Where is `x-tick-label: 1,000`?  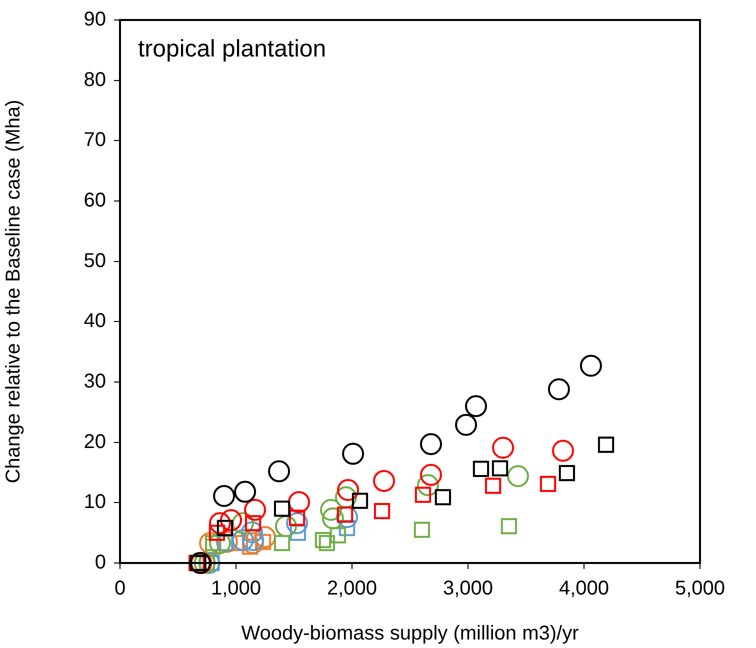 x-tick-label: 1,000 is located at coordinates (236, 589).